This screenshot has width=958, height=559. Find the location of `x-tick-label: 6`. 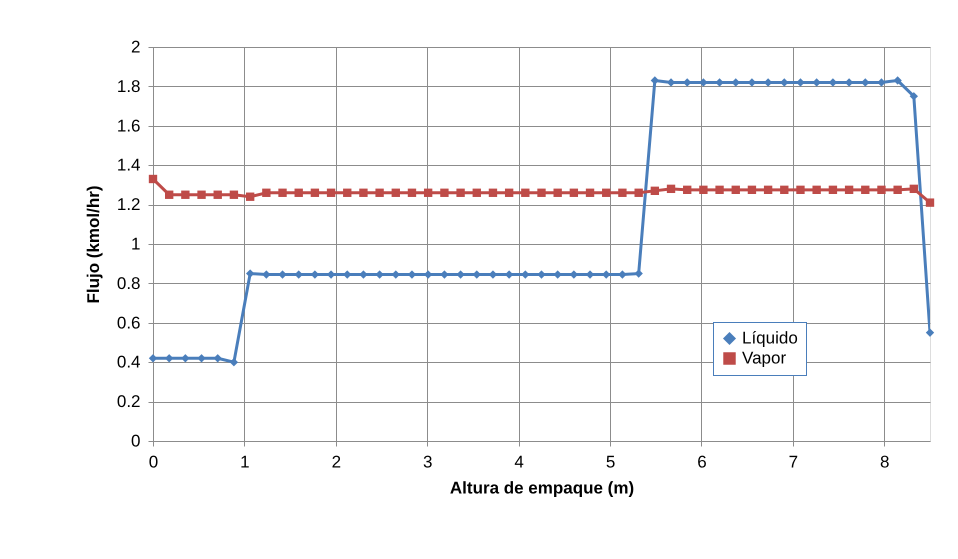

x-tick-label: 6 is located at coordinates (702, 462).